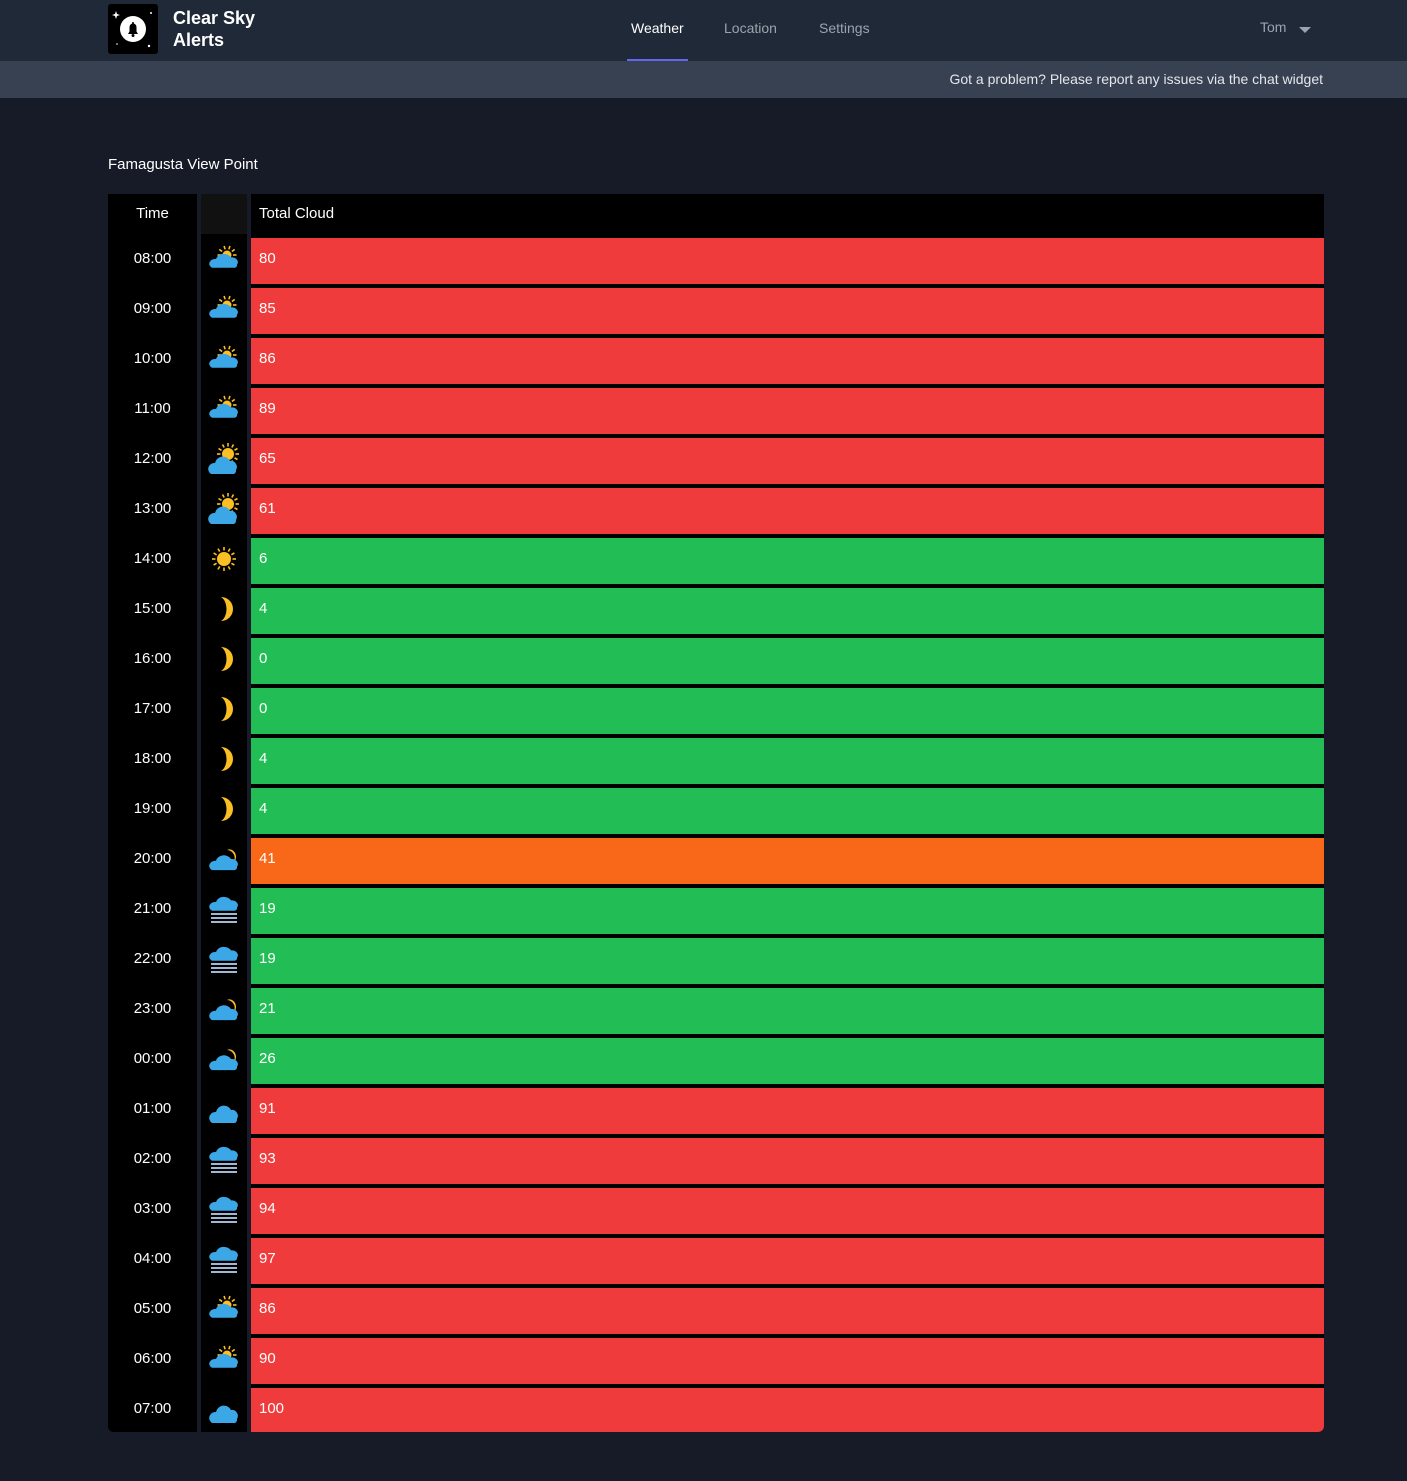 The height and width of the screenshot is (1481, 1407). I want to click on row-total-cloud: 41, so click(787, 861).